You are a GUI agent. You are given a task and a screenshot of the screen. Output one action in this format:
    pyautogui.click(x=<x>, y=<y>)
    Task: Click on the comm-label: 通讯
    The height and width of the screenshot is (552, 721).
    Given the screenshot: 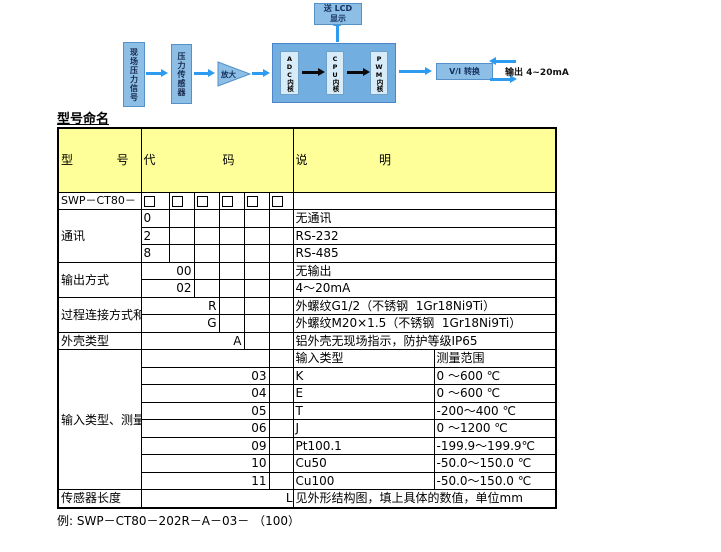 What is the action you would take?
    pyautogui.click(x=99, y=236)
    